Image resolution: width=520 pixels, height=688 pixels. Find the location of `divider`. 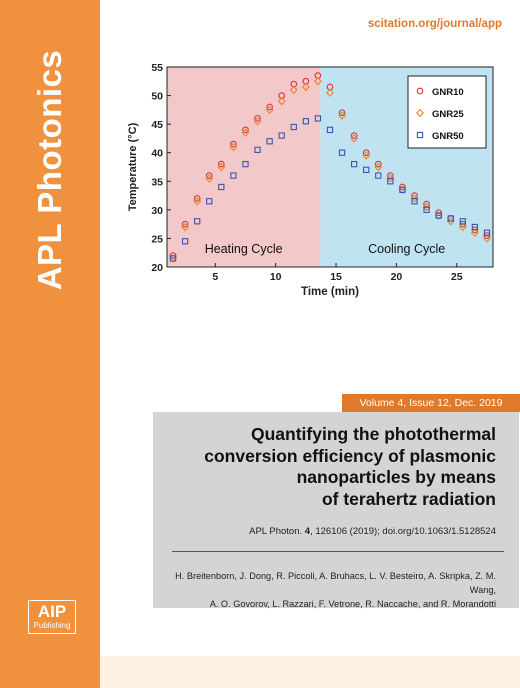

divider is located at coordinates (338, 551).